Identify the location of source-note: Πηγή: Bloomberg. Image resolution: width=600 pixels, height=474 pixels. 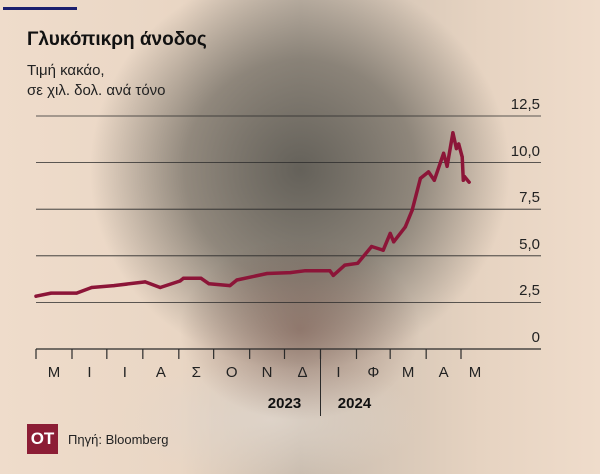
(118, 439).